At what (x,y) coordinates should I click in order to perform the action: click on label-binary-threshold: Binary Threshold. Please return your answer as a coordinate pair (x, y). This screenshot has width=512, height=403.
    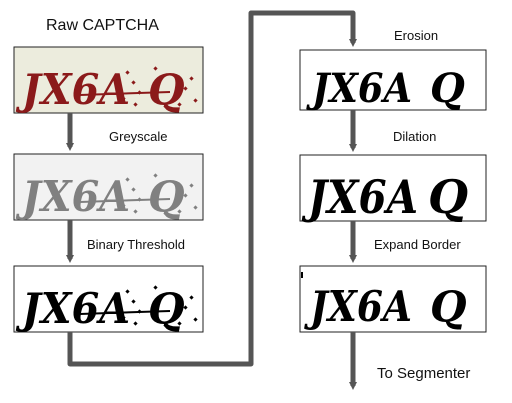
    Looking at the image, I should click on (136, 244).